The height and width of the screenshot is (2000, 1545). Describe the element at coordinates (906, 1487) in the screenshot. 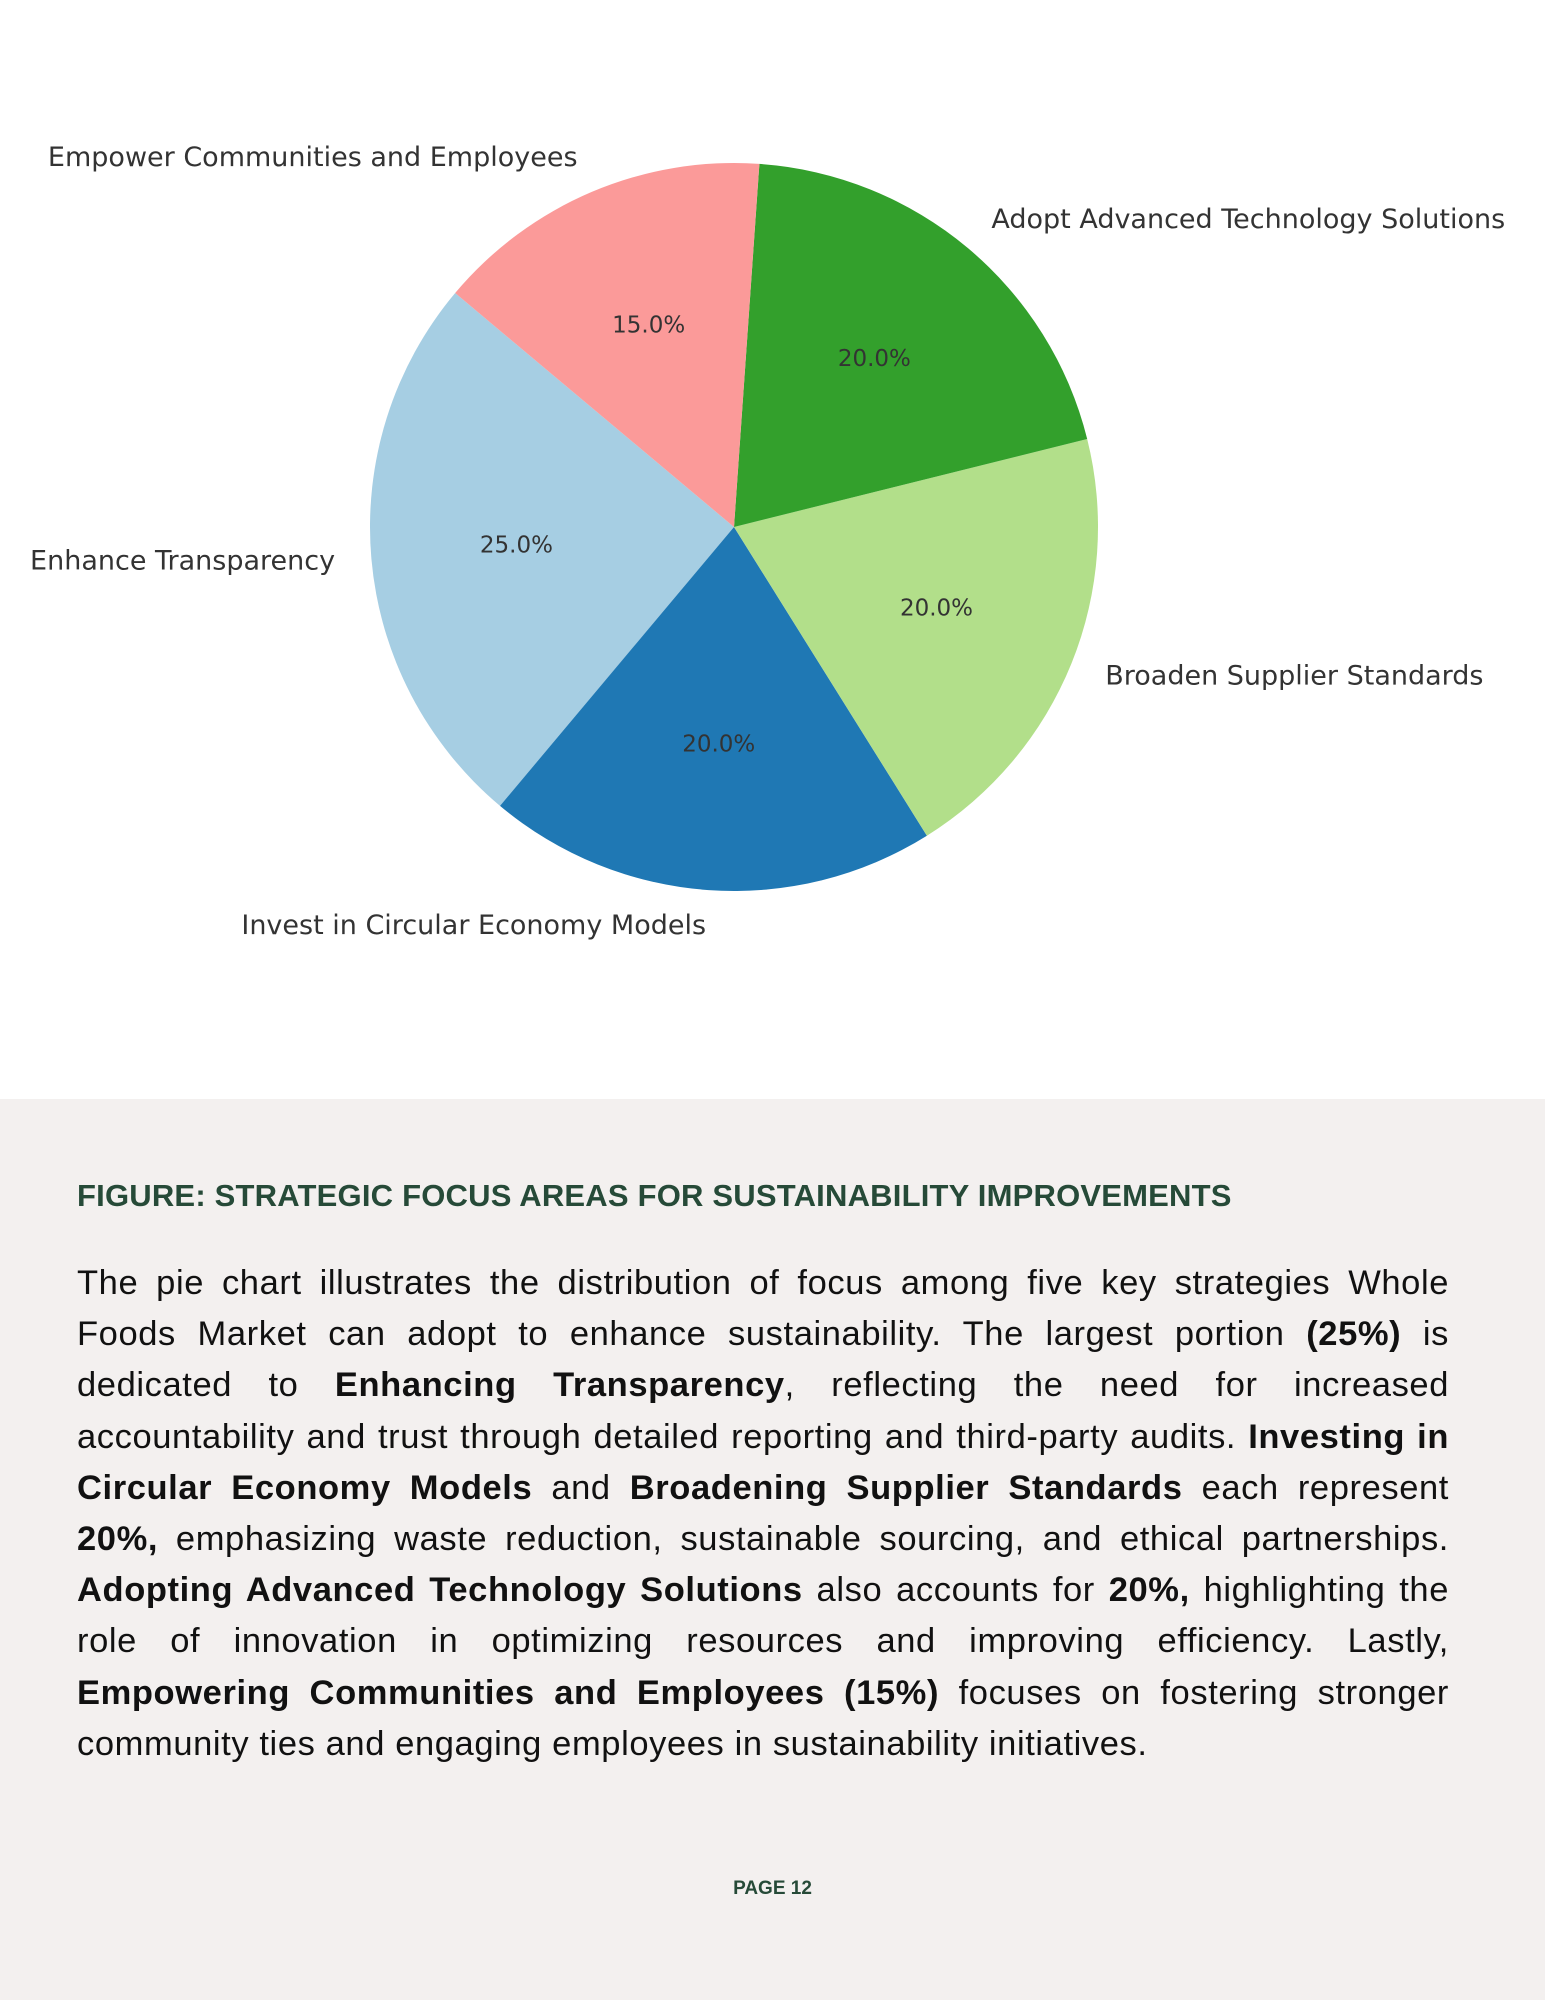

I see `emphasis-text: Broadening Supplier Standards` at that location.